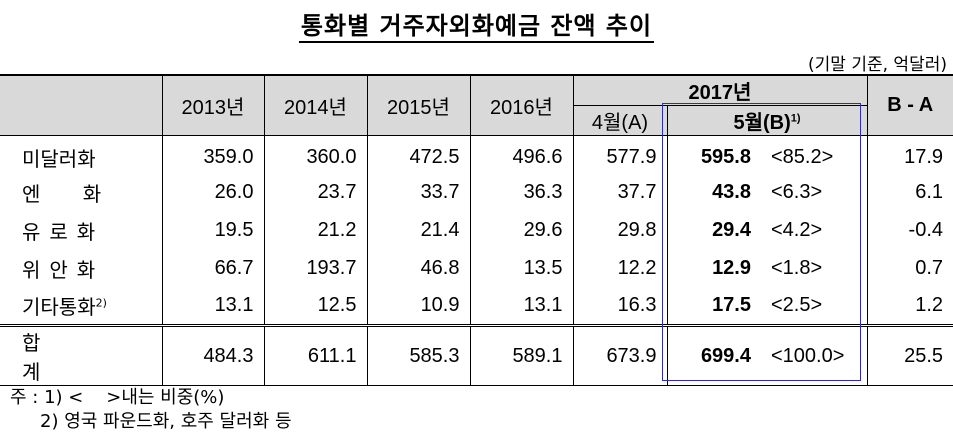  What do you see at coordinates (797, 268) in the screenshot?
I see `cell-share: <1.8>` at bounding box center [797, 268].